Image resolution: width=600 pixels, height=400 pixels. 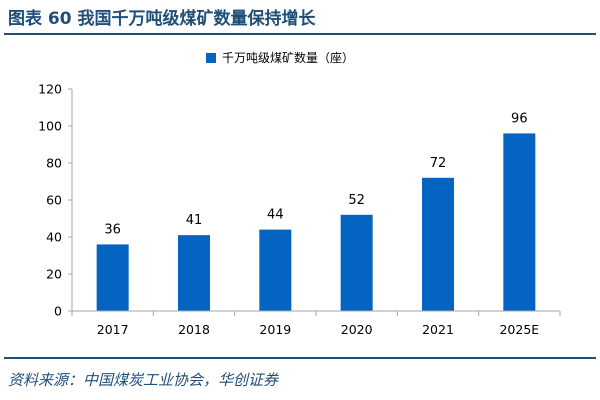 I want to click on source-note: 资料来源：中国煤炭工业协会，华创证券, so click(x=143, y=380).